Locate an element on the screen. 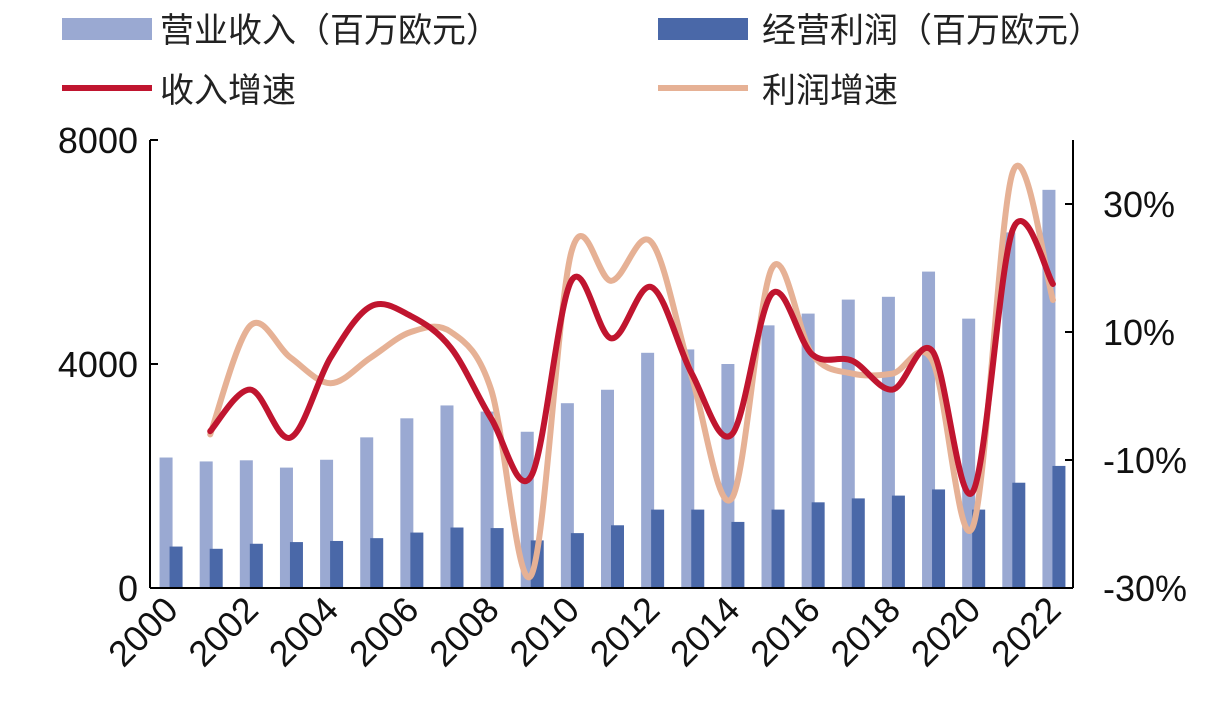  left-axis-ticks: 0 4000 8000 is located at coordinates (108, 364).